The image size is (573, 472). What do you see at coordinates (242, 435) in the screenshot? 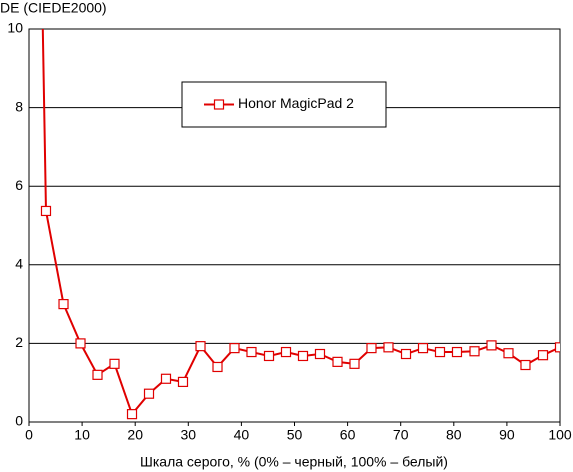
I see `x-tick-label: 40` at bounding box center [242, 435].